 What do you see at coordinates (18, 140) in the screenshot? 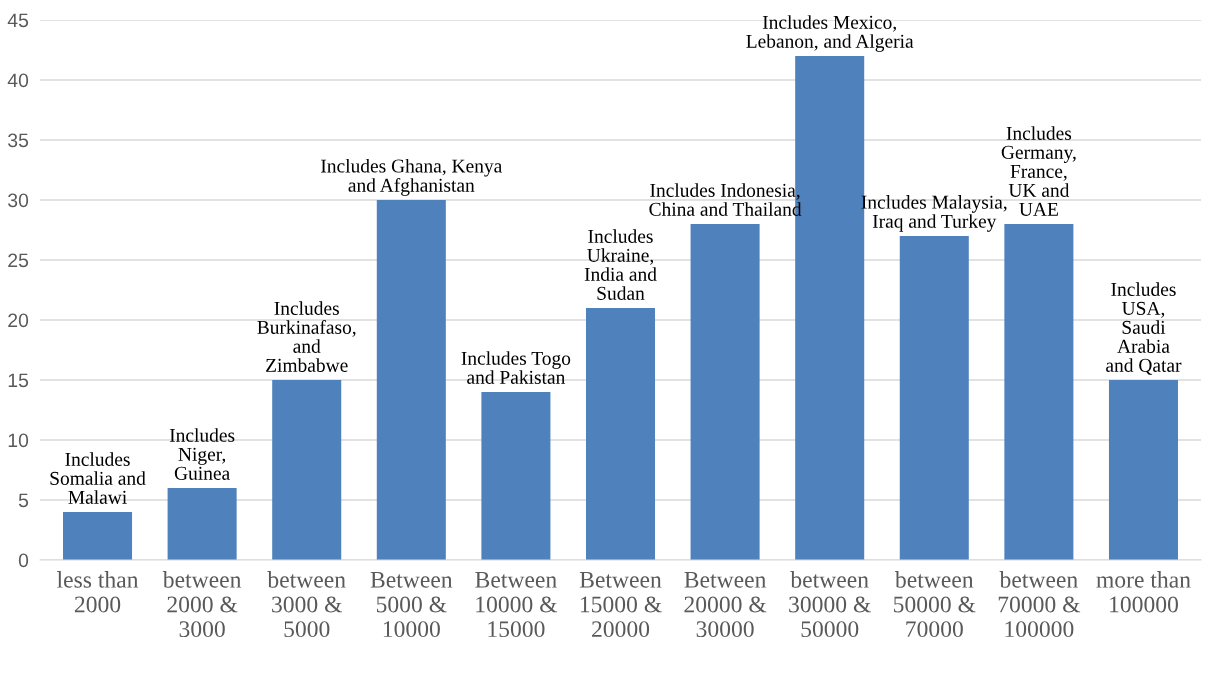
I see `y-tick-label: 35` at bounding box center [18, 140].